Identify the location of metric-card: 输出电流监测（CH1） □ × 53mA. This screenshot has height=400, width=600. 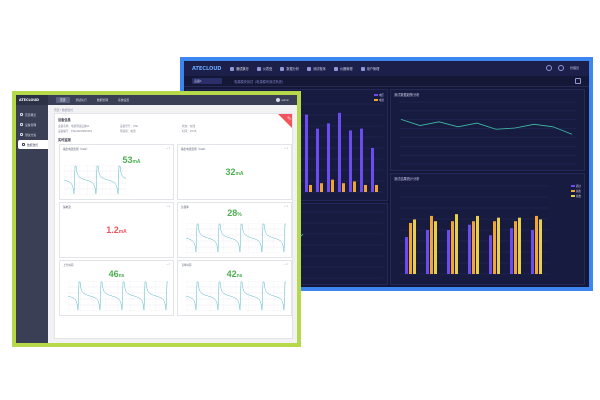
(116, 172).